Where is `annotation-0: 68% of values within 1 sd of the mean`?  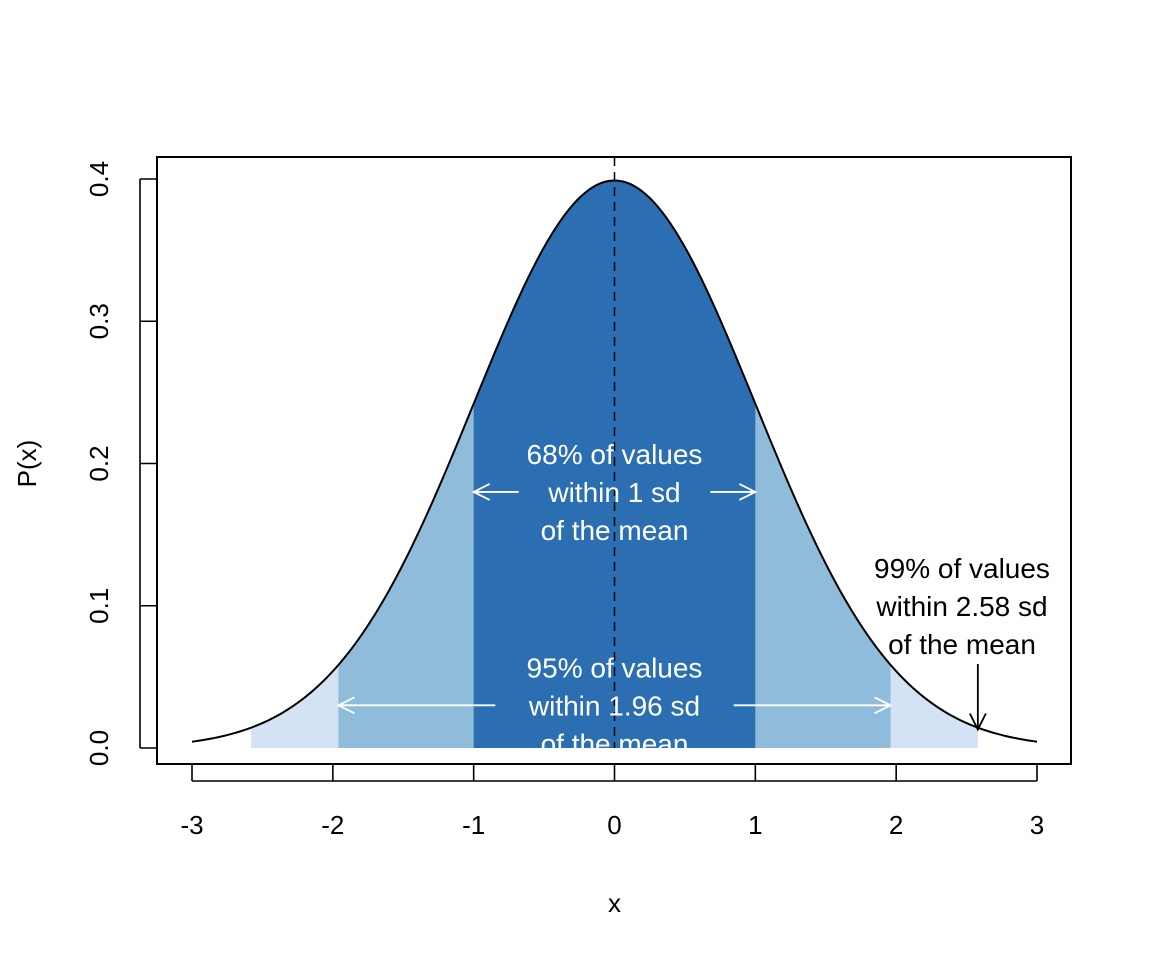
annotation-0: 68% of values within 1 sd of the mean is located at coordinates (614, 492).